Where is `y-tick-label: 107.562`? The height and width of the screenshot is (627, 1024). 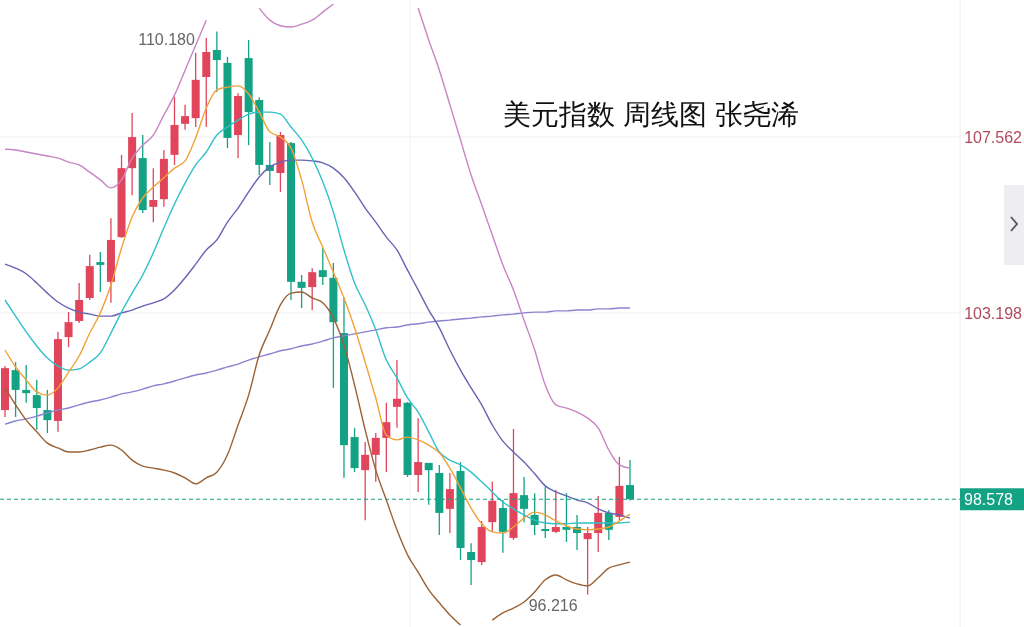
y-tick-label: 107.562 is located at coordinates (993, 138).